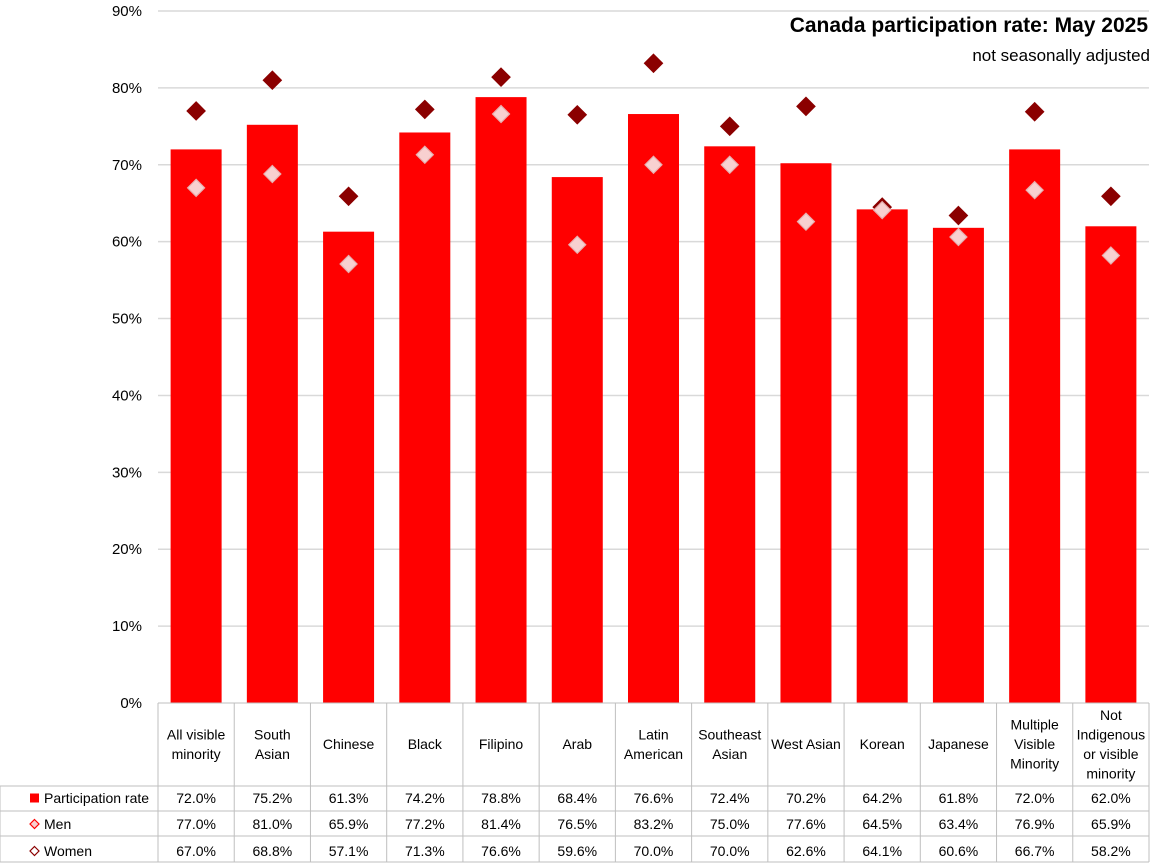  I want to click on legend-key-women, so click(34, 851).